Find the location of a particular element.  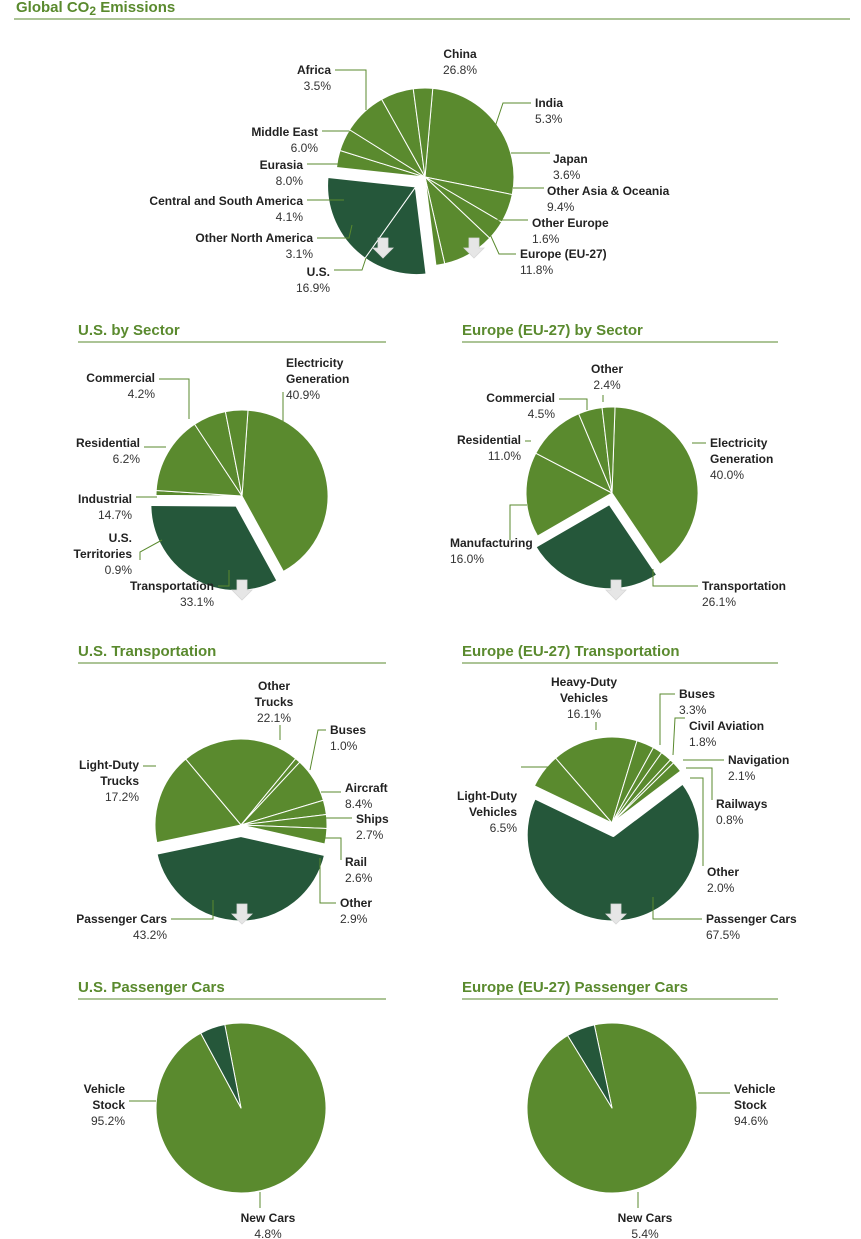

europe-eu-27-transportation-label-heavy-duty-vehicles: Vehicles is located at coordinates (584, 698).